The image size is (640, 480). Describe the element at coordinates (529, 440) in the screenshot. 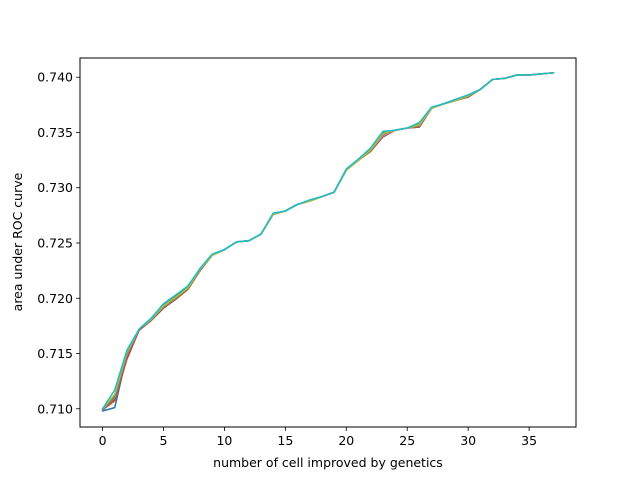

I see `x-tick-label: 35` at that location.